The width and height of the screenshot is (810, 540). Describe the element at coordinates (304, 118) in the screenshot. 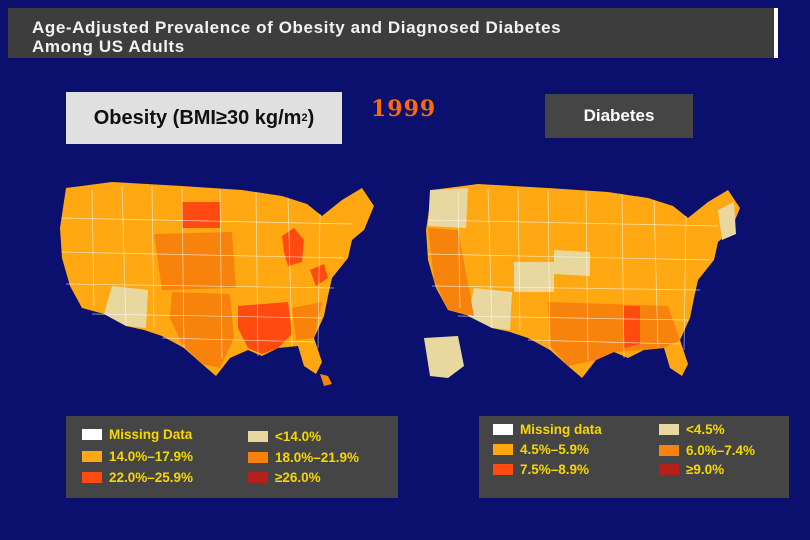

I see `obesity-label-superscript: 2` at that location.